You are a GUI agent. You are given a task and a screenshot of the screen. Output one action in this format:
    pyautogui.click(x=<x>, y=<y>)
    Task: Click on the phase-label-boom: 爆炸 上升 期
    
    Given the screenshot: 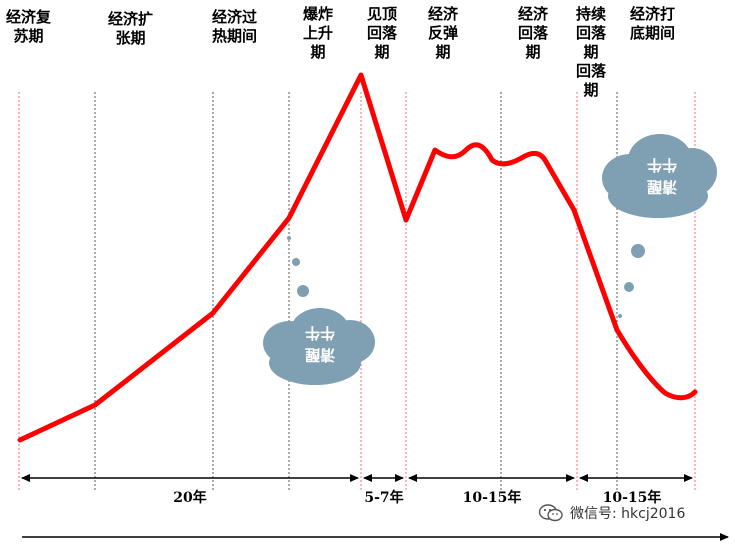 What is the action you would take?
    pyautogui.click(x=318, y=33)
    